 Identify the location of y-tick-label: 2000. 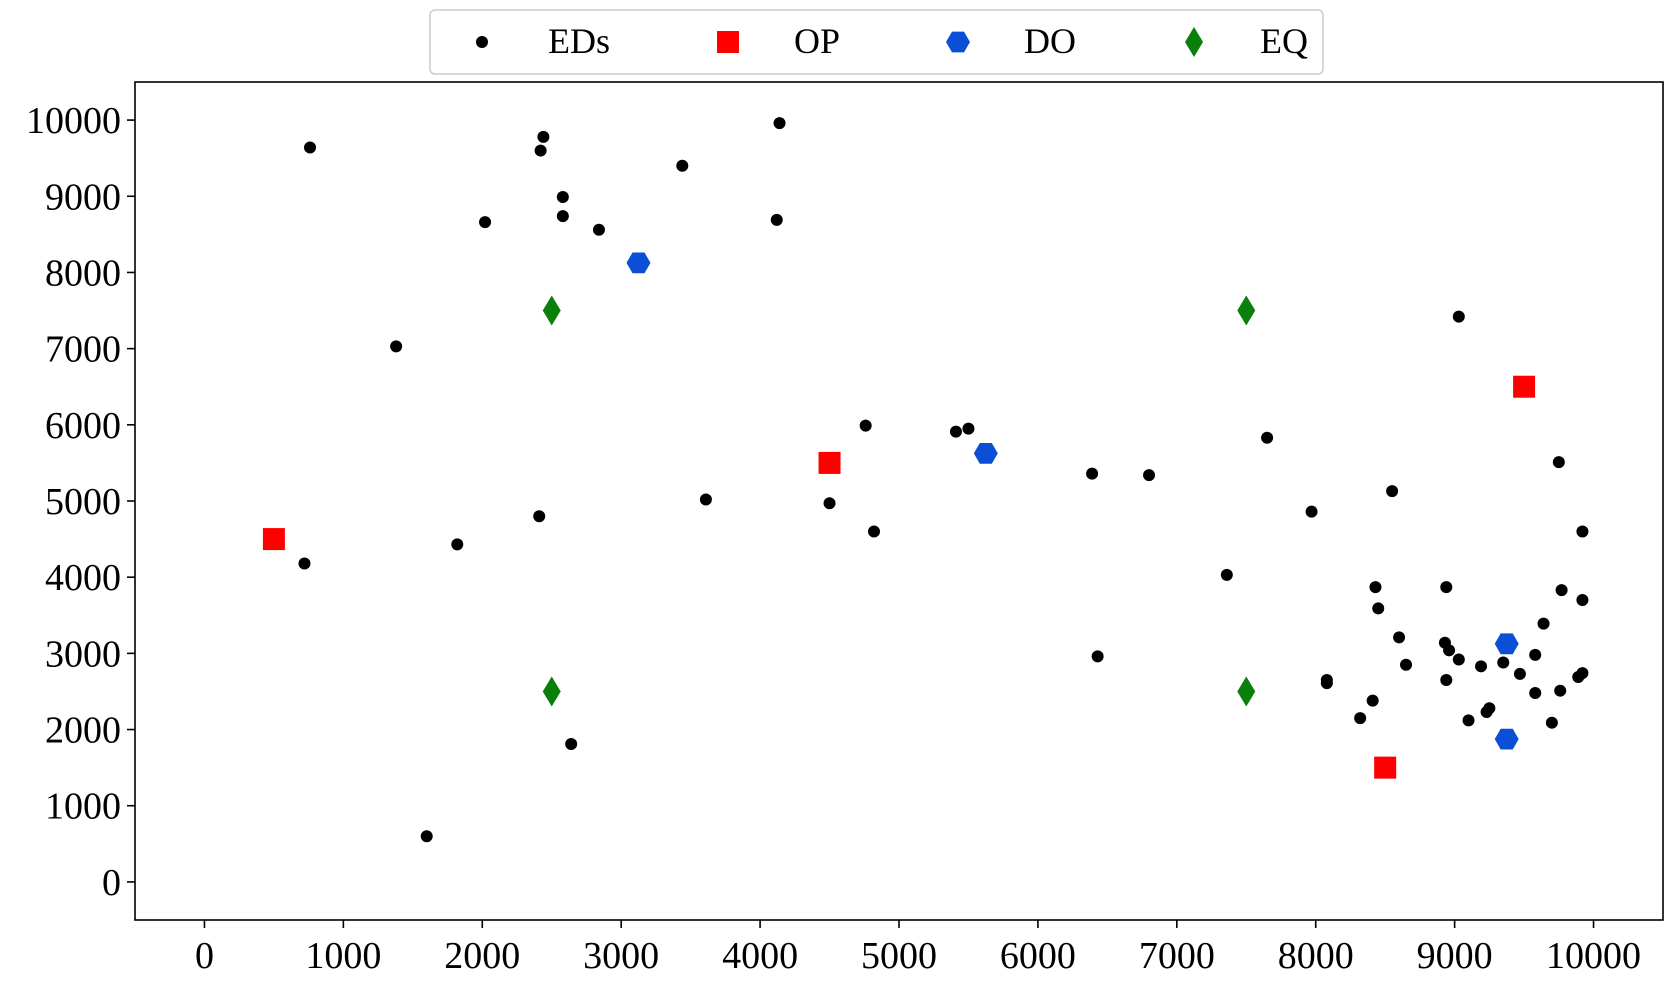
(83, 731).